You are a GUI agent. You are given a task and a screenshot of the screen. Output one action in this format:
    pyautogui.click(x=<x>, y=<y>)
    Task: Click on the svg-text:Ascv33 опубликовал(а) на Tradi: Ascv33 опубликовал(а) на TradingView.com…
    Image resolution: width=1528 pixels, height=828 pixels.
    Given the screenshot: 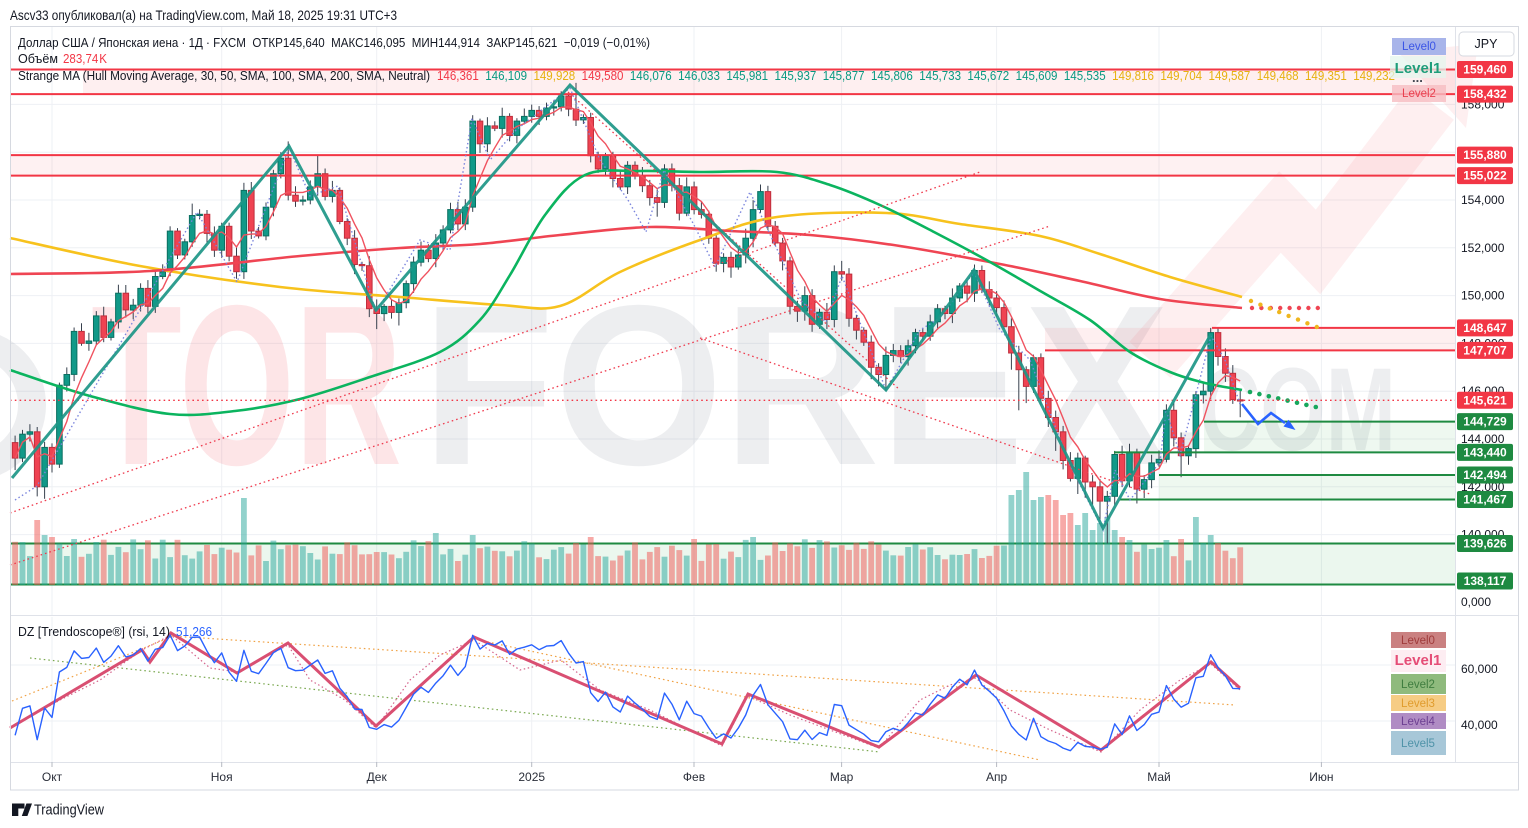 What is the action you would take?
    pyautogui.click(x=203, y=15)
    